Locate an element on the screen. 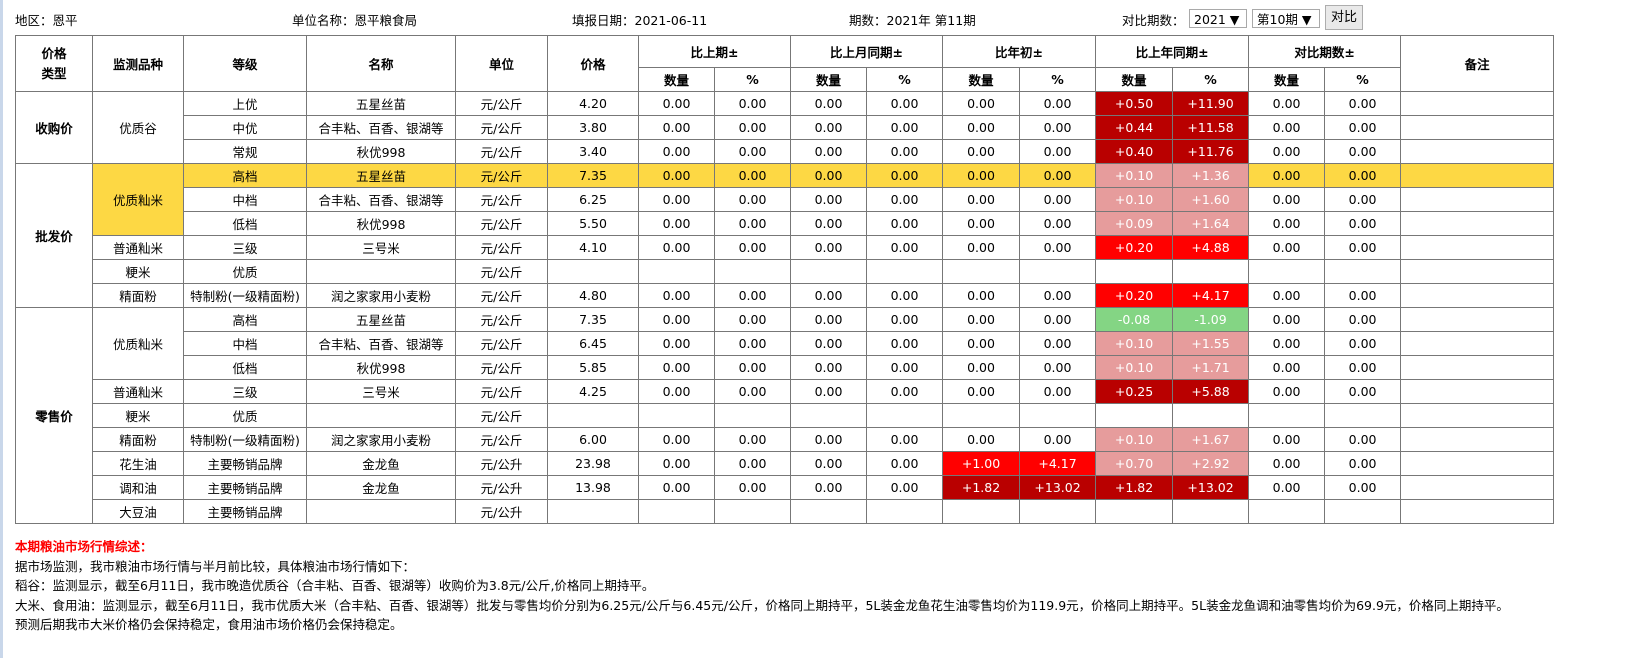  change-pct-cell: +13.02 is located at coordinates (1211, 487).